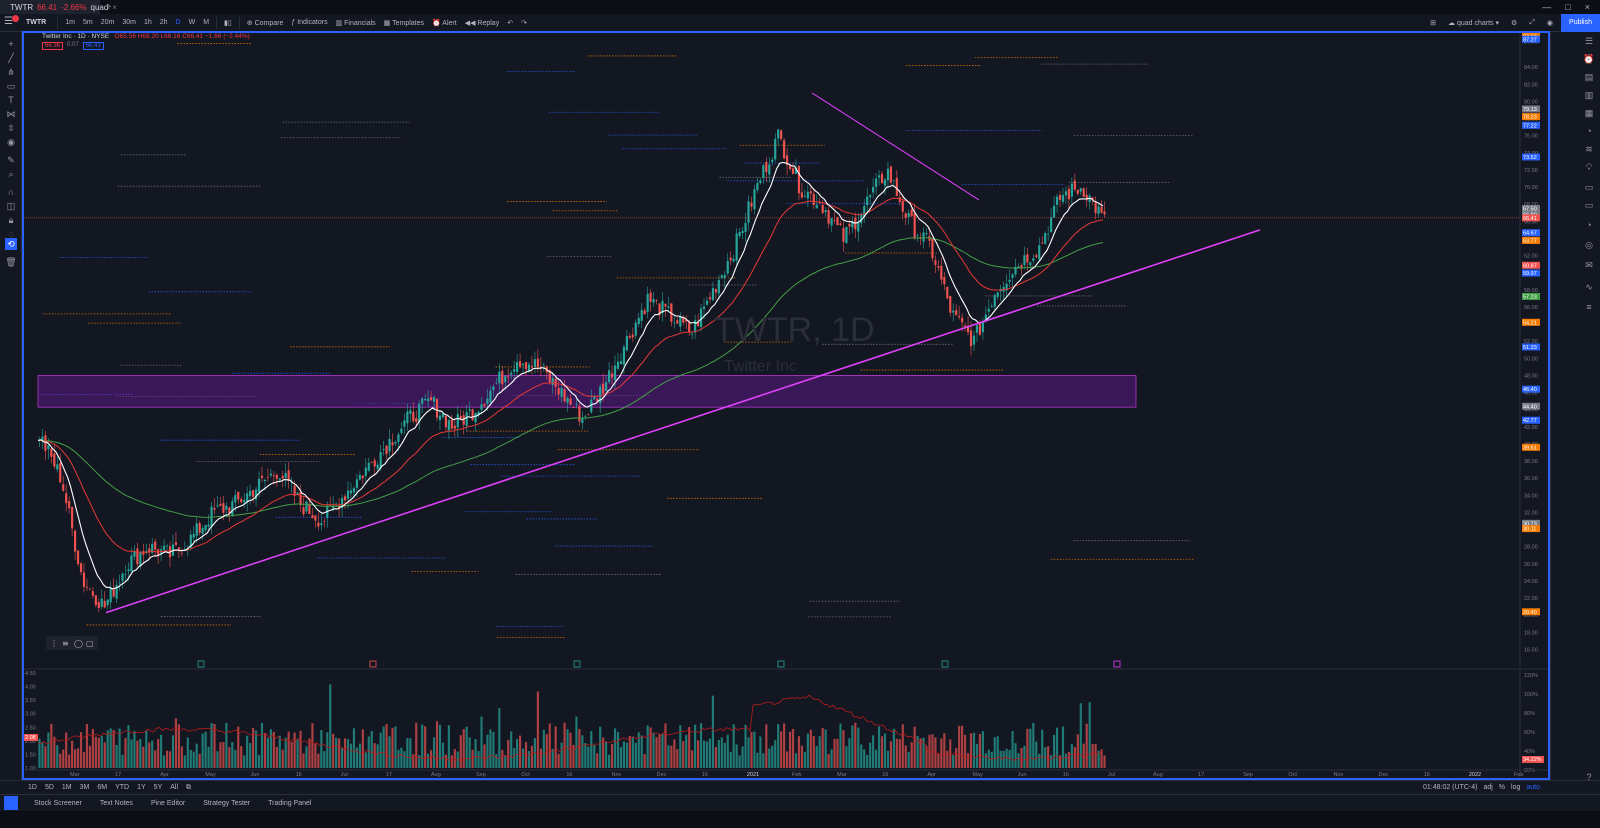  Describe the element at coordinates (1516, 787) in the screenshot. I see `log-toggle: log` at that location.